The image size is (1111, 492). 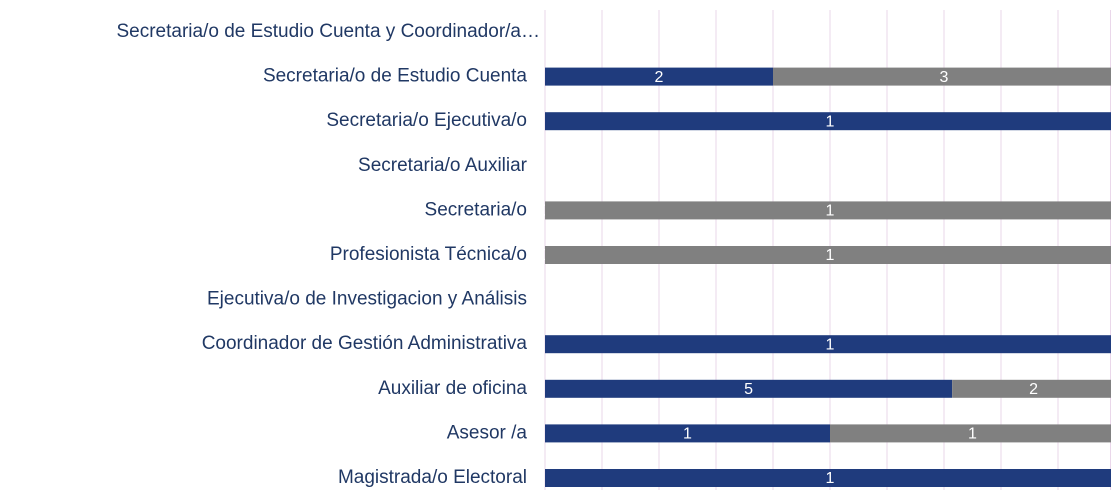 What do you see at coordinates (432, 477) in the screenshot?
I see `category-label: Magistrada/o Electoral` at bounding box center [432, 477].